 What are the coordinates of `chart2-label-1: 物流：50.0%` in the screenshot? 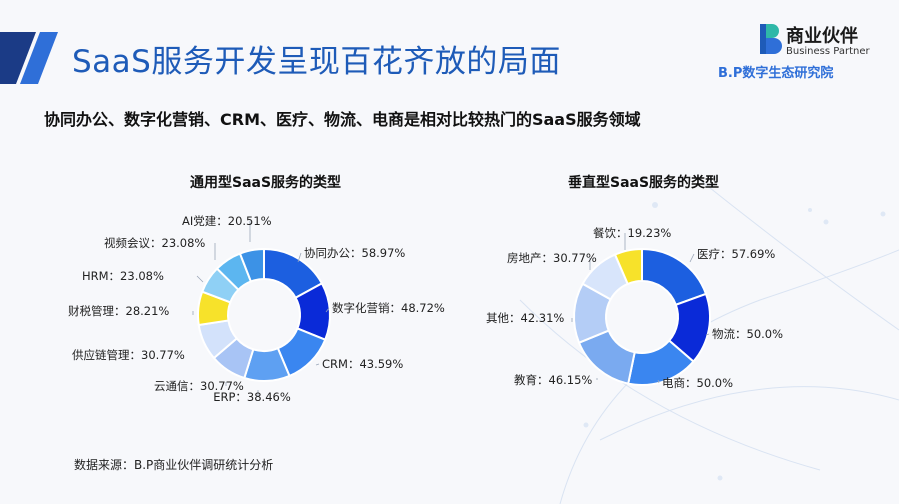 It's located at (747, 334).